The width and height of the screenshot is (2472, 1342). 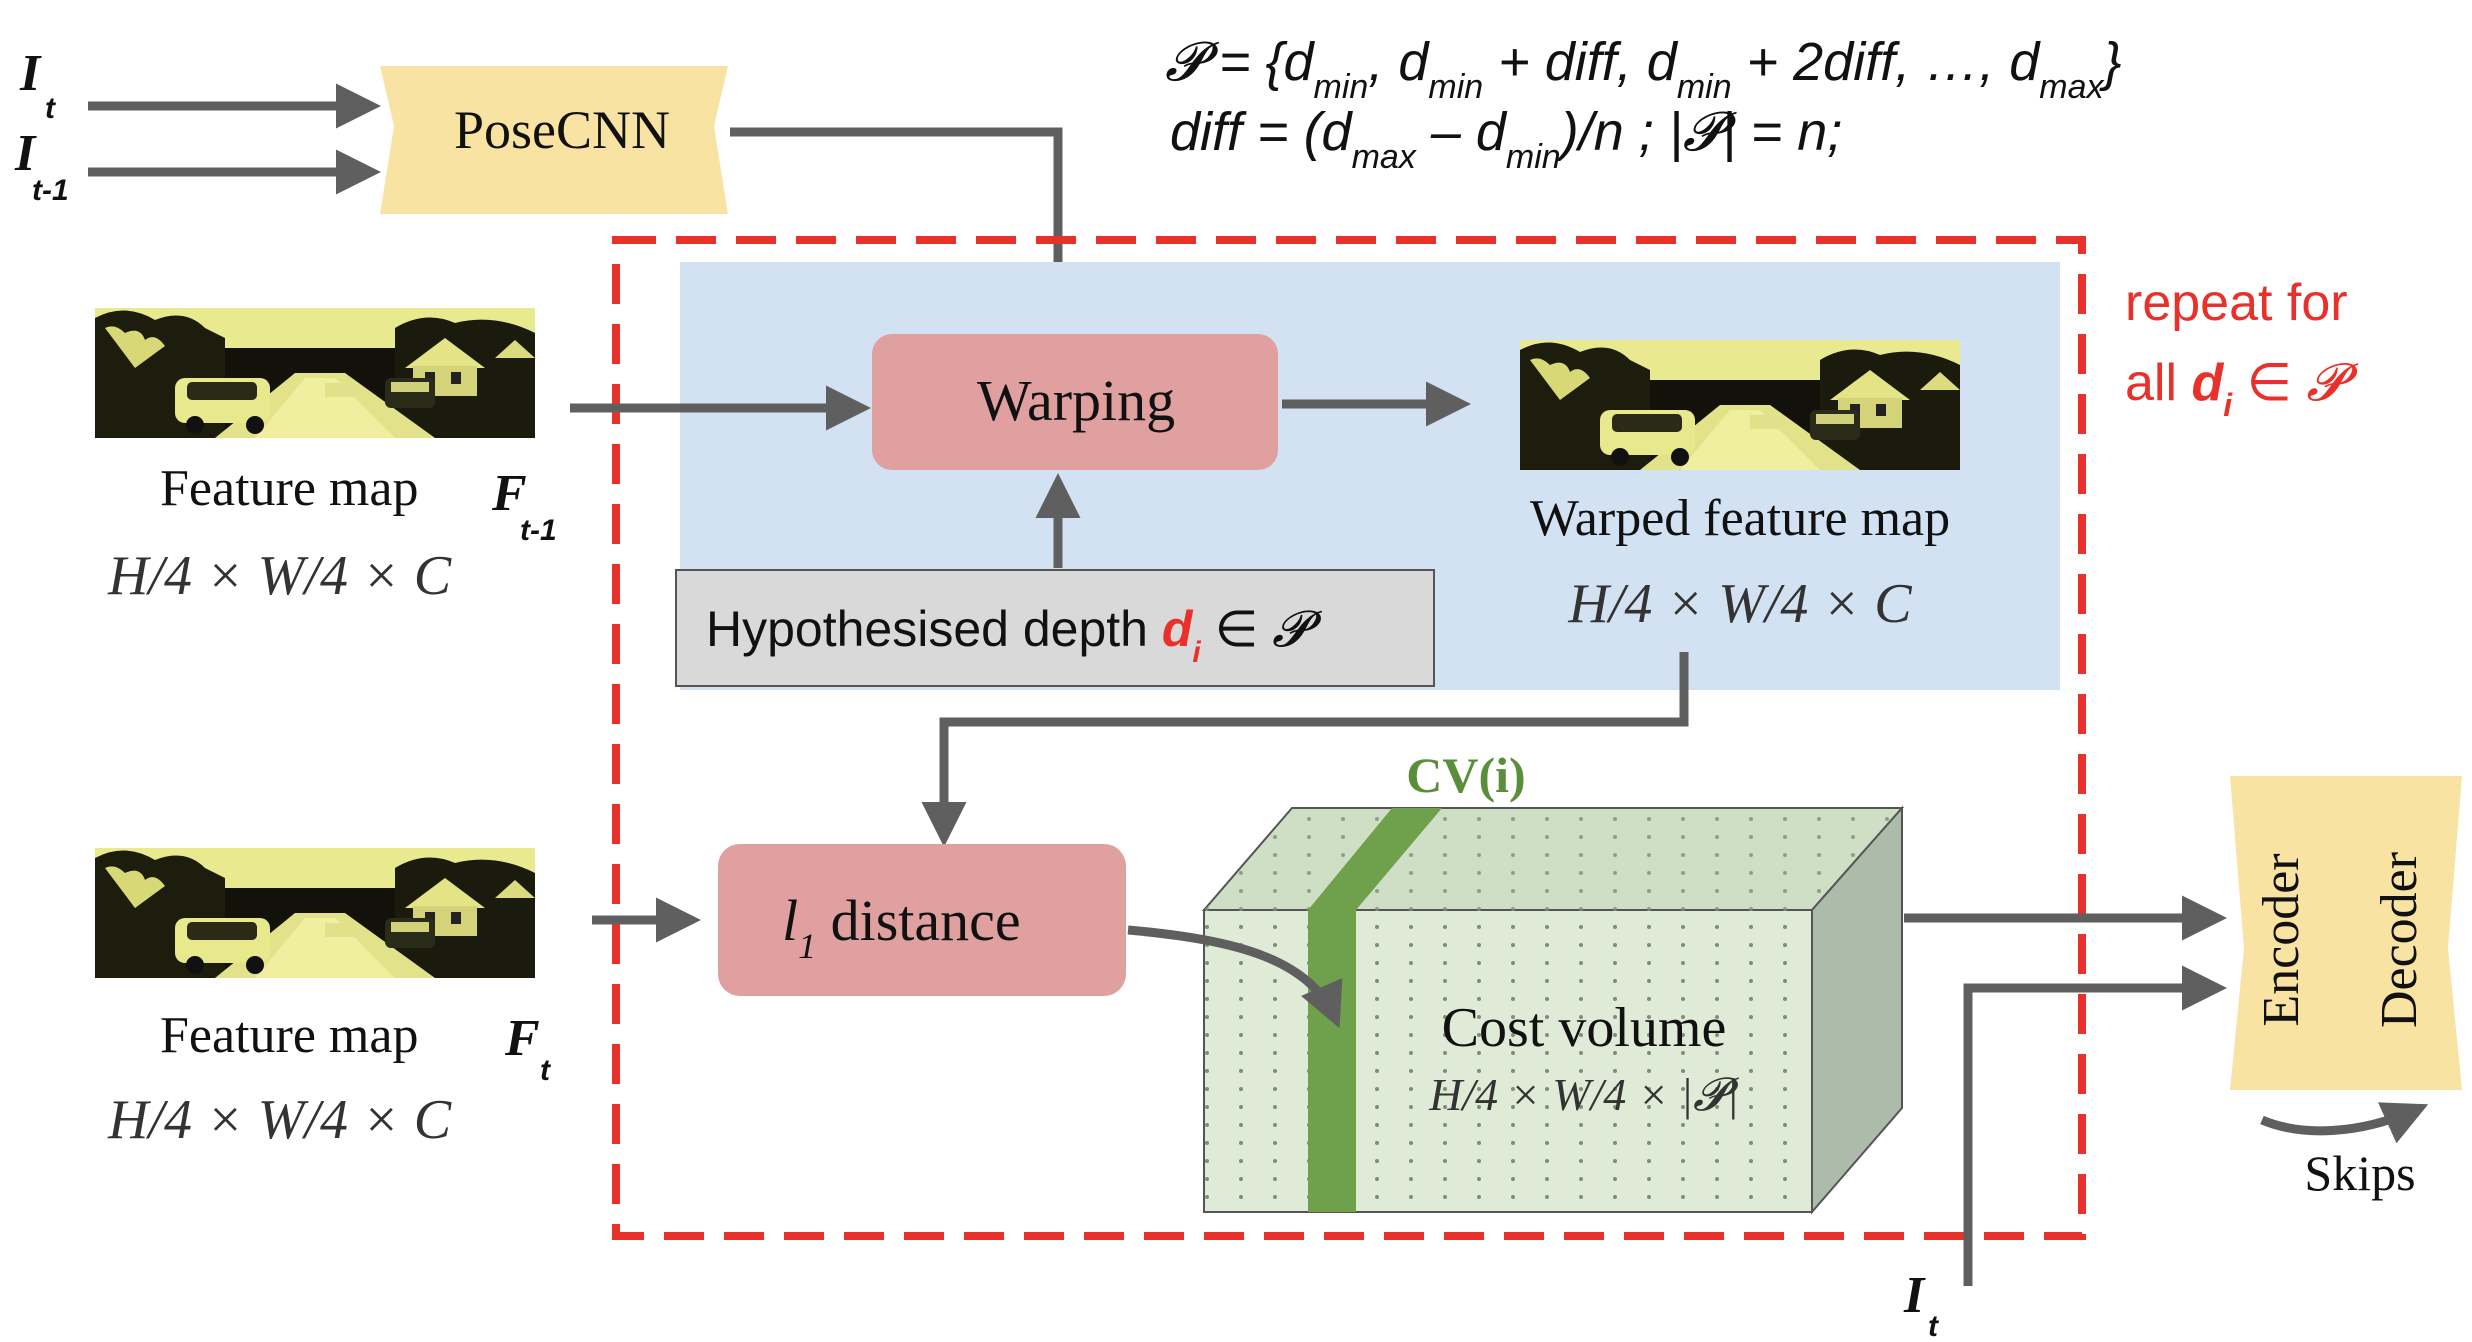 I want to click on bottom-it-symbol: I, so click(x=1914, y=1295).